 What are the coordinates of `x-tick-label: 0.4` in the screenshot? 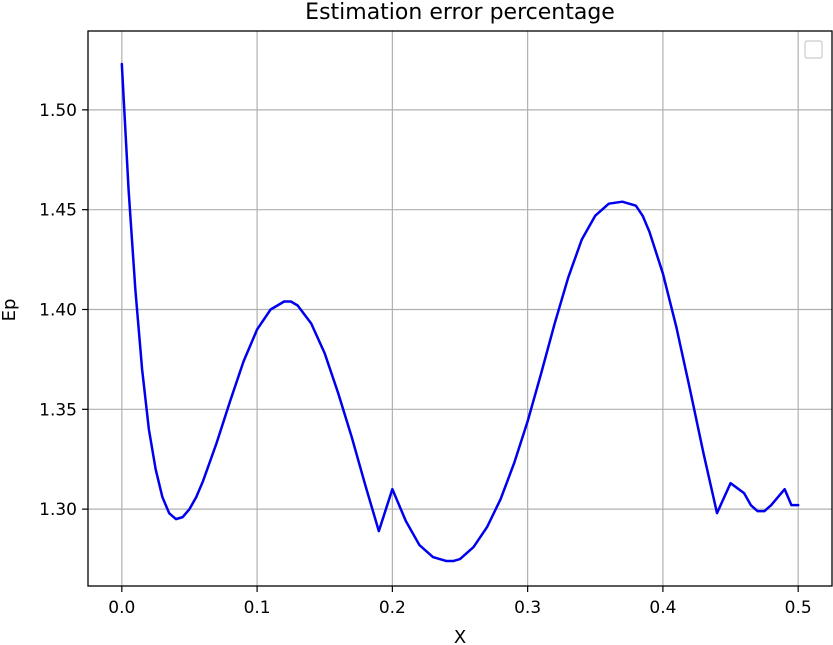 It's located at (662, 608).